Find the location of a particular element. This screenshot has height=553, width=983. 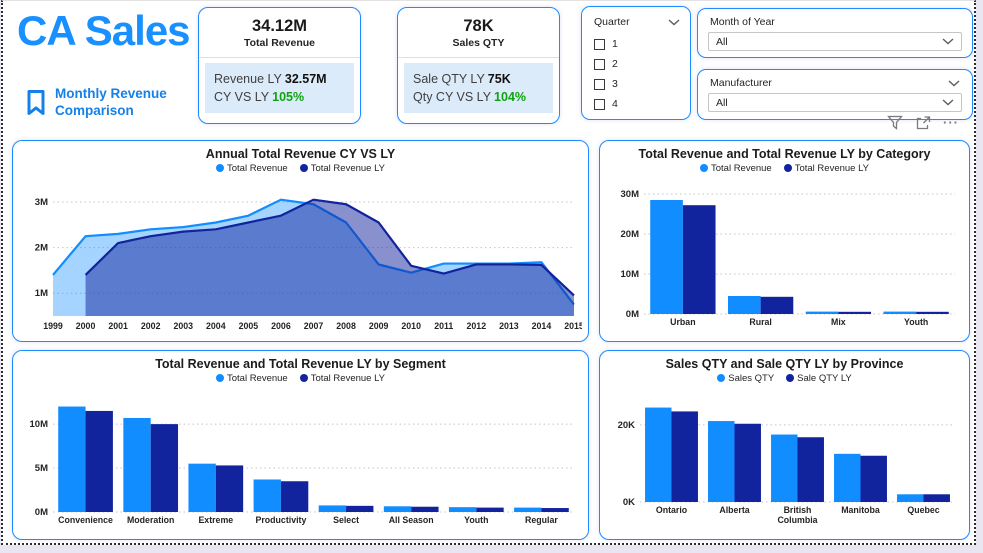

sales-qty-value: 78K is located at coordinates (478, 26).